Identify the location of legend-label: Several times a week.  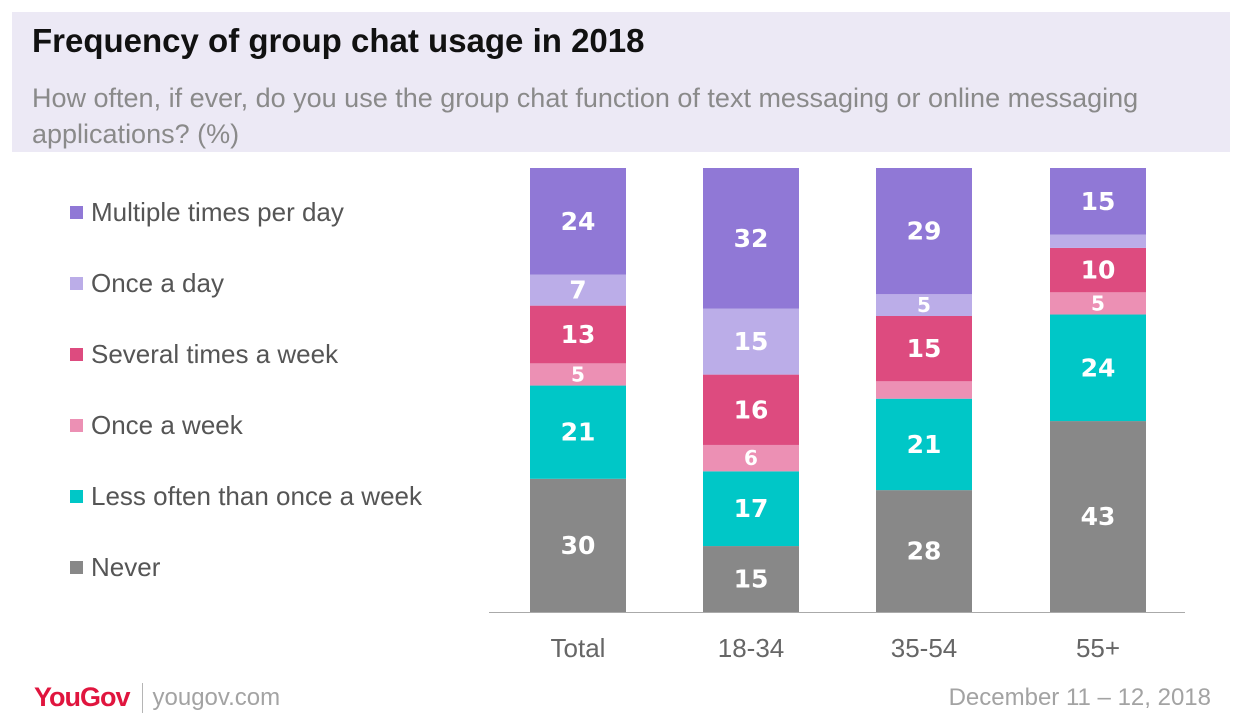
(215, 353).